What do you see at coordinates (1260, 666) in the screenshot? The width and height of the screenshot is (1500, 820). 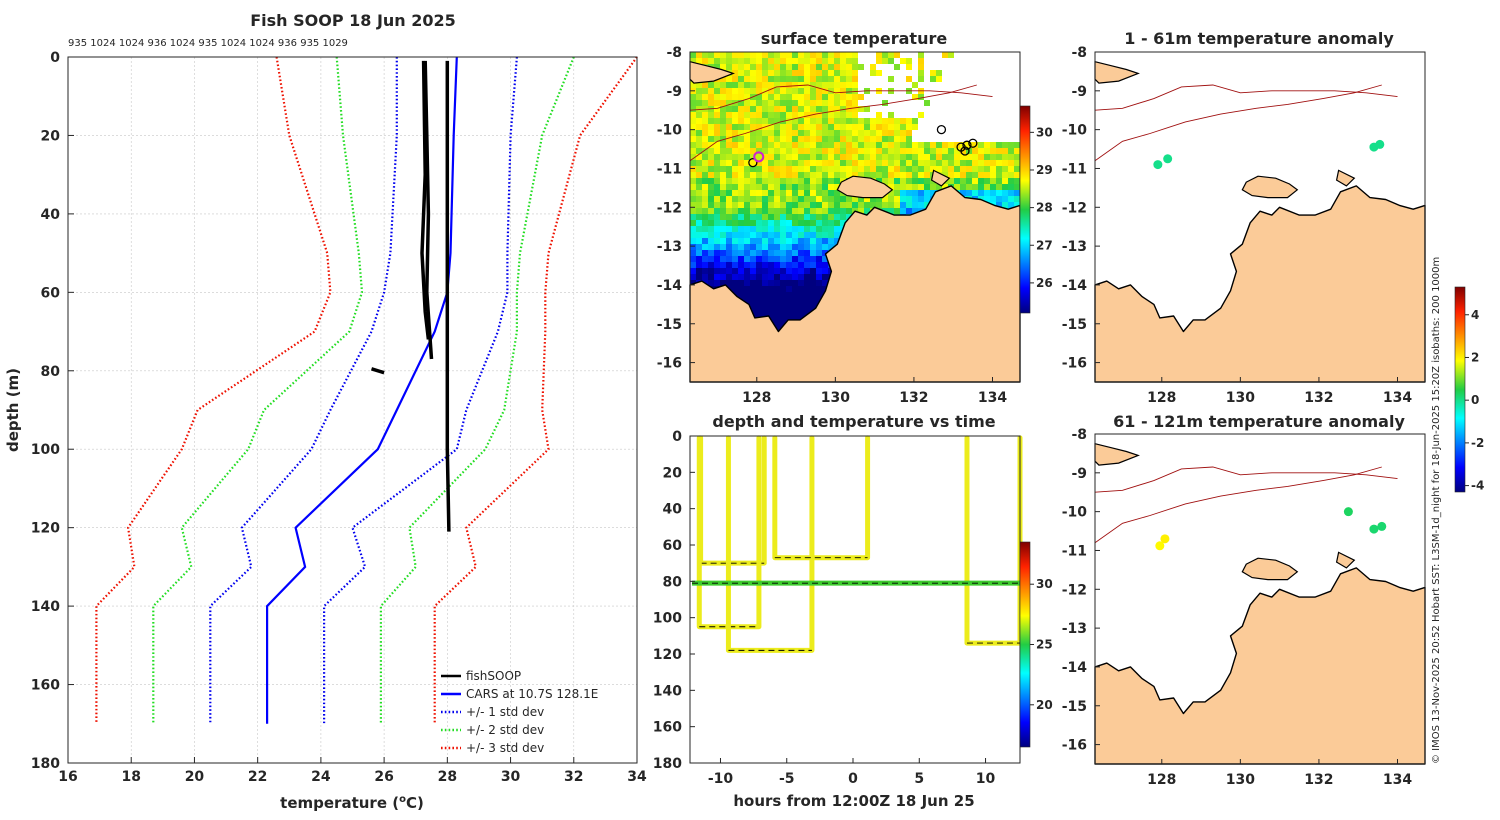 I see `land-mass` at bounding box center [1260, 666].